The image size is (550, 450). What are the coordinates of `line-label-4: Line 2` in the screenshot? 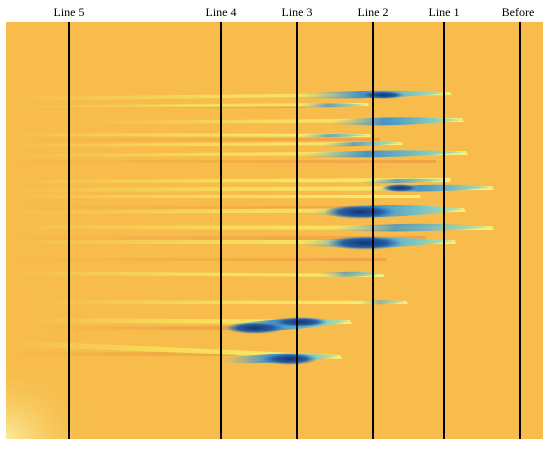 It's located at (373, 12).